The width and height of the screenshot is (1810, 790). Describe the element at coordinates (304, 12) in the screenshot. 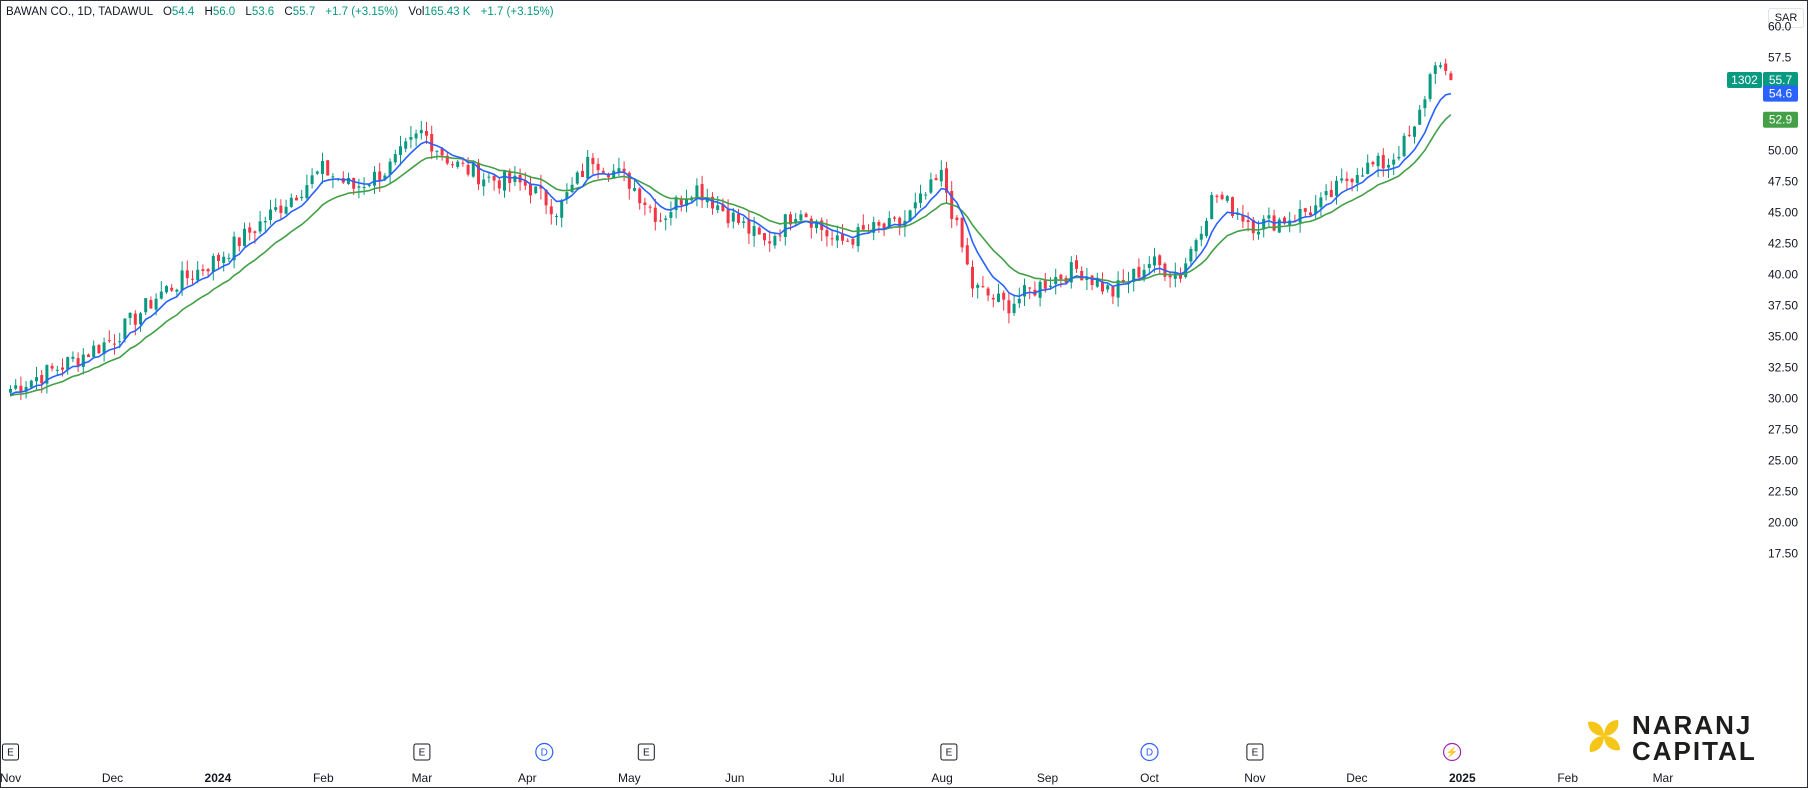

I see `close-value: 55.7` at that location.